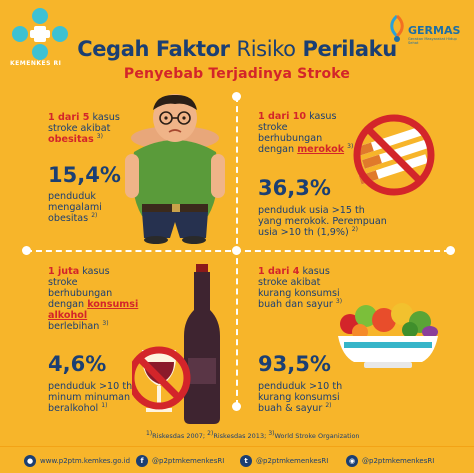 The width and height of the screenshot is (474, 473). I want to click on title-part-1: Cegah Faktor, so click(153, 49).